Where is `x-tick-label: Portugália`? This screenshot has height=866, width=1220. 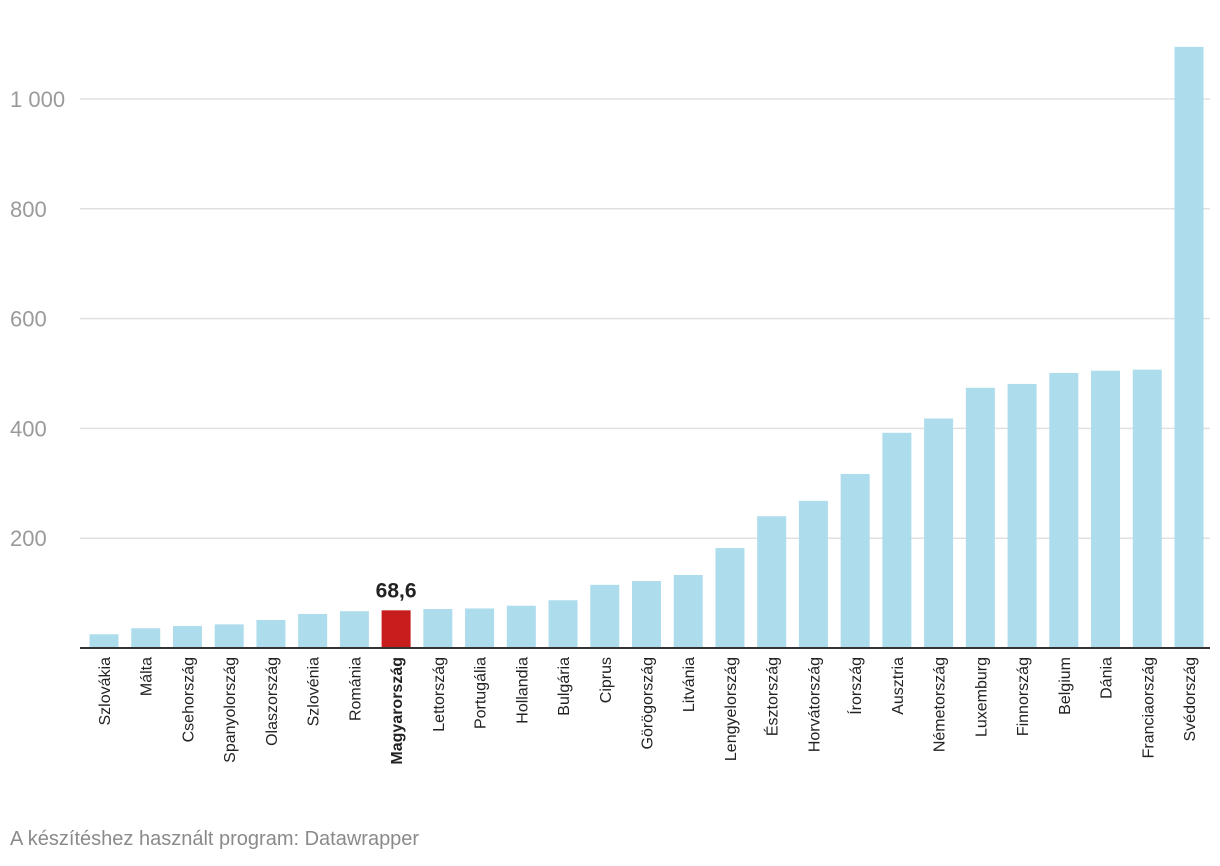
x-tick-label: Portugália is located at coordinates (481, 693).